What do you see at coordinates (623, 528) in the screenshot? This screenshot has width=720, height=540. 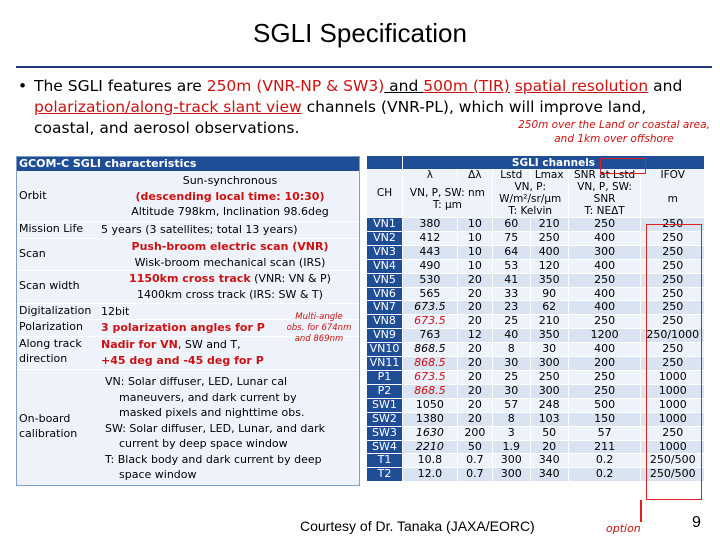 I see `option-label: option` at bounding box center [623, 528].